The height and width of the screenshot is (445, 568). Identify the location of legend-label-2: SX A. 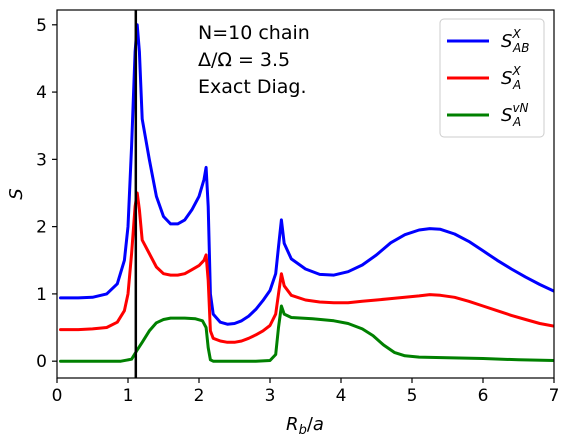
(511, 78).